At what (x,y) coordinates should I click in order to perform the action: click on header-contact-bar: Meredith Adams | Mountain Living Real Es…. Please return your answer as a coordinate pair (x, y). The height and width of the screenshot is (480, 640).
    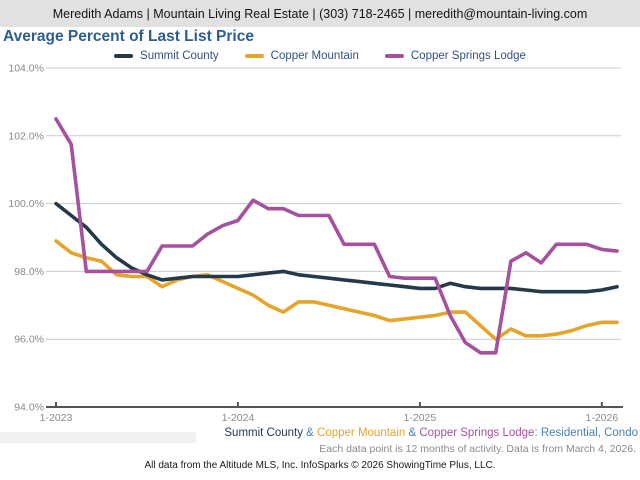
    Looking at the image, I should click on (320, 13).